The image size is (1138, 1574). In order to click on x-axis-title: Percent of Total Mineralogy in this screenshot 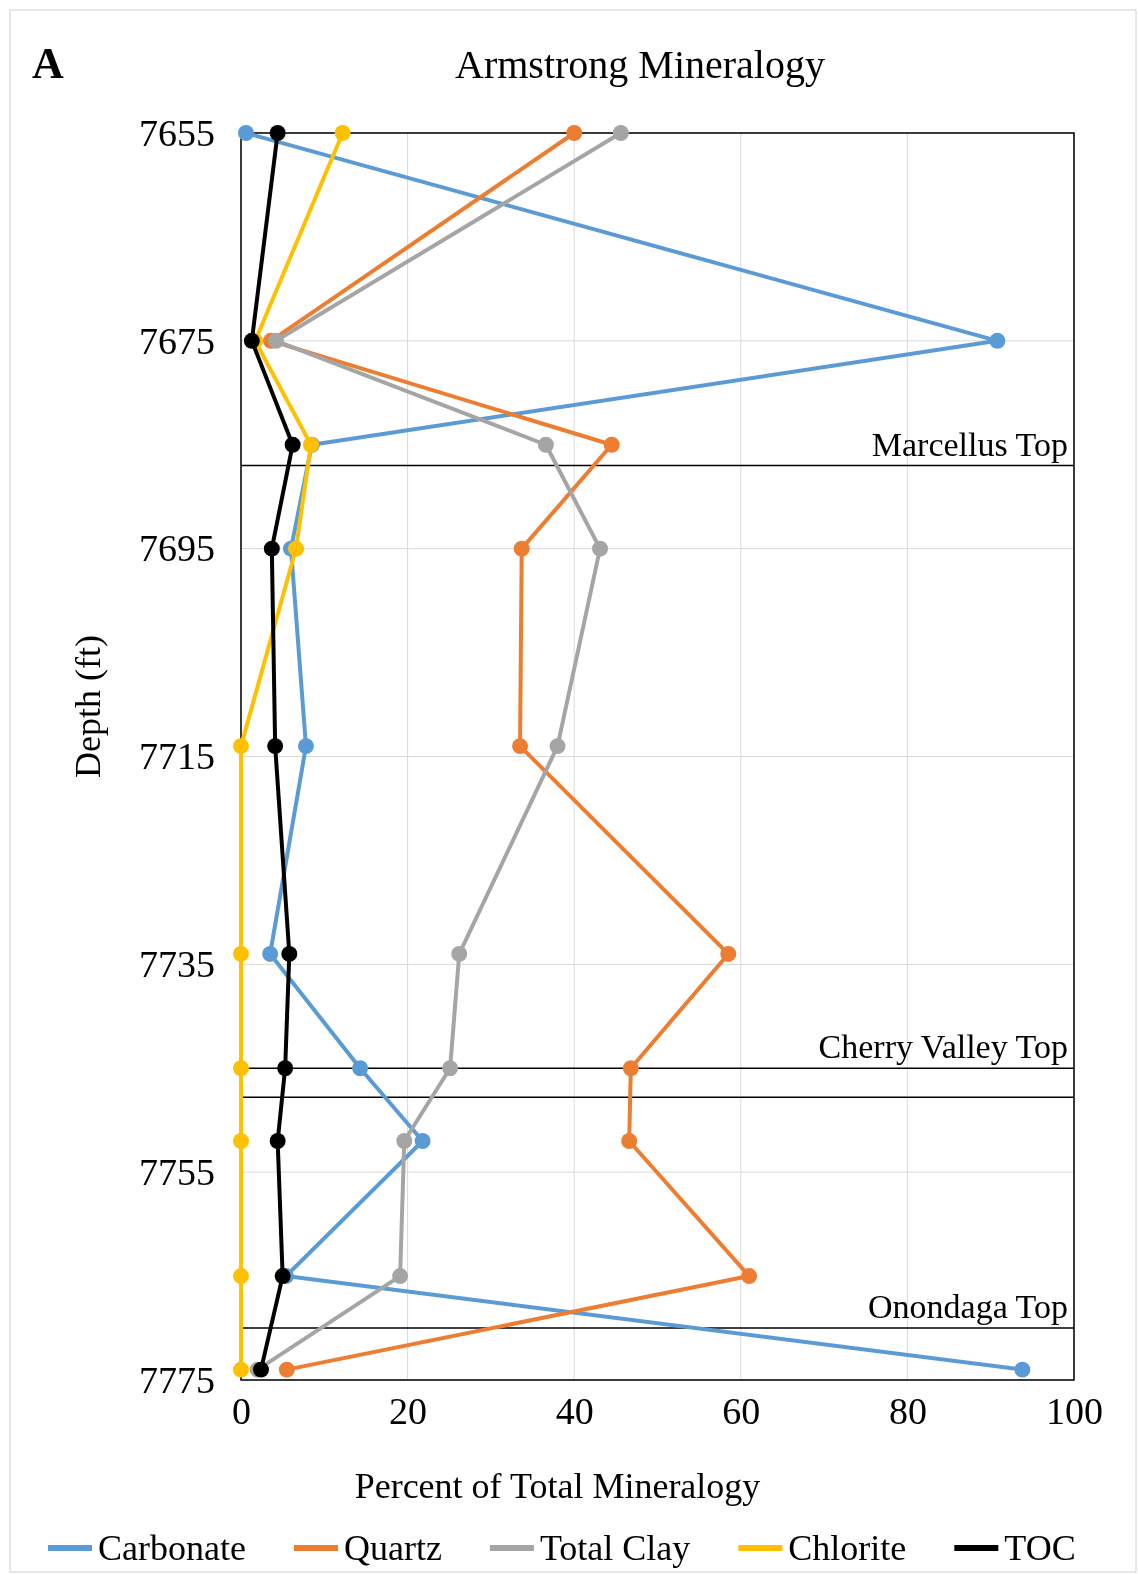, I will do `click(557, 1486)`.